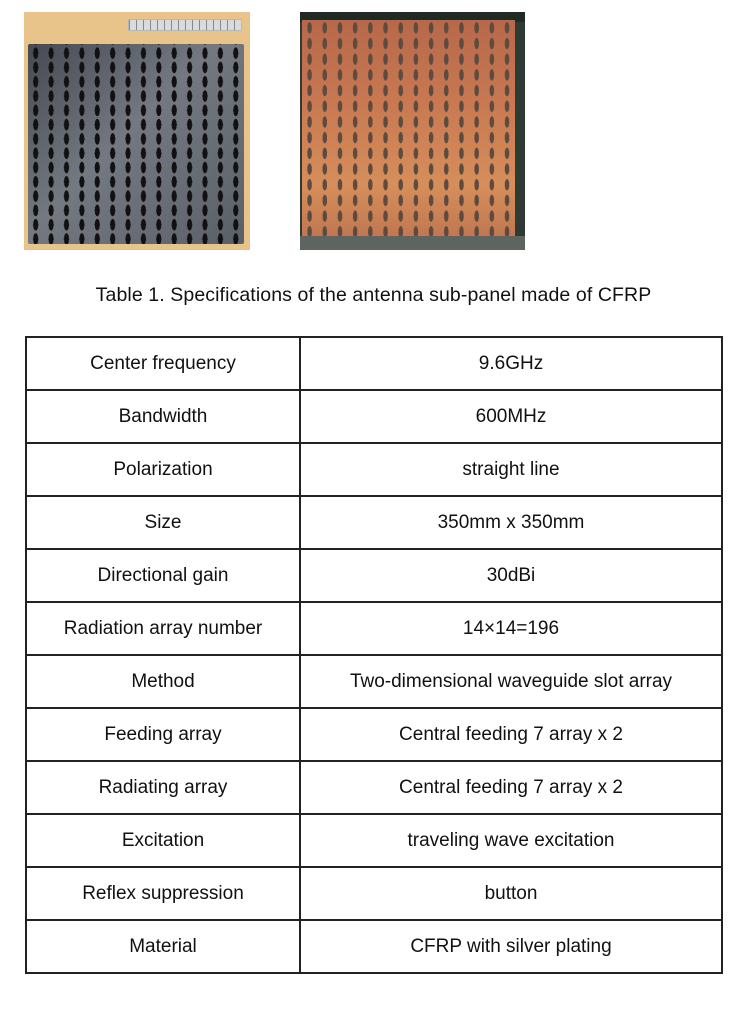 The image size is (747, 1024). What do you see at coordinates (511, 363) in the screenshot?
I see `value-cell: 9.6GHz` at bounding box center [511, 363].